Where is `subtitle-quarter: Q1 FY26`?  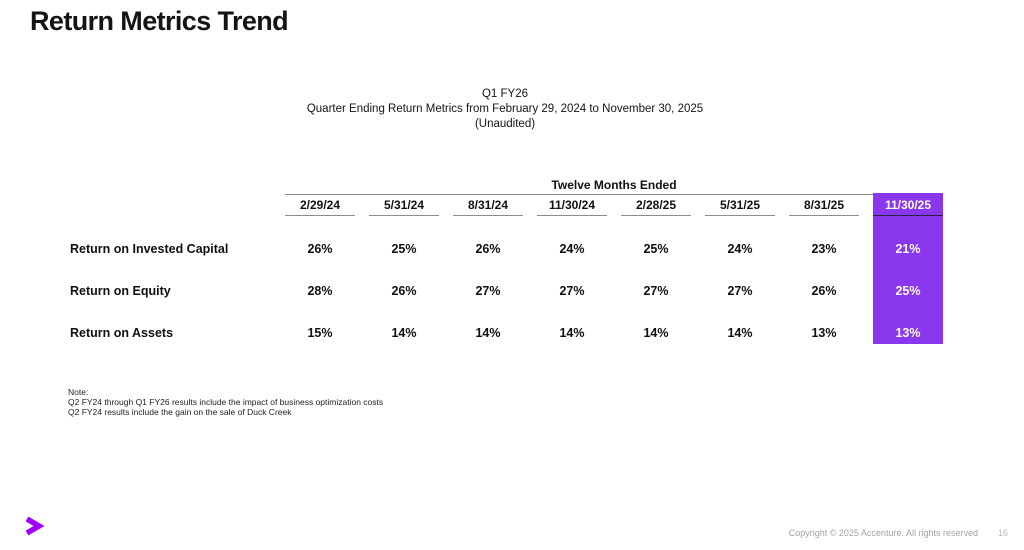 subtitle-quarter: Q1 FY26 is located at coordinates (505, 94).